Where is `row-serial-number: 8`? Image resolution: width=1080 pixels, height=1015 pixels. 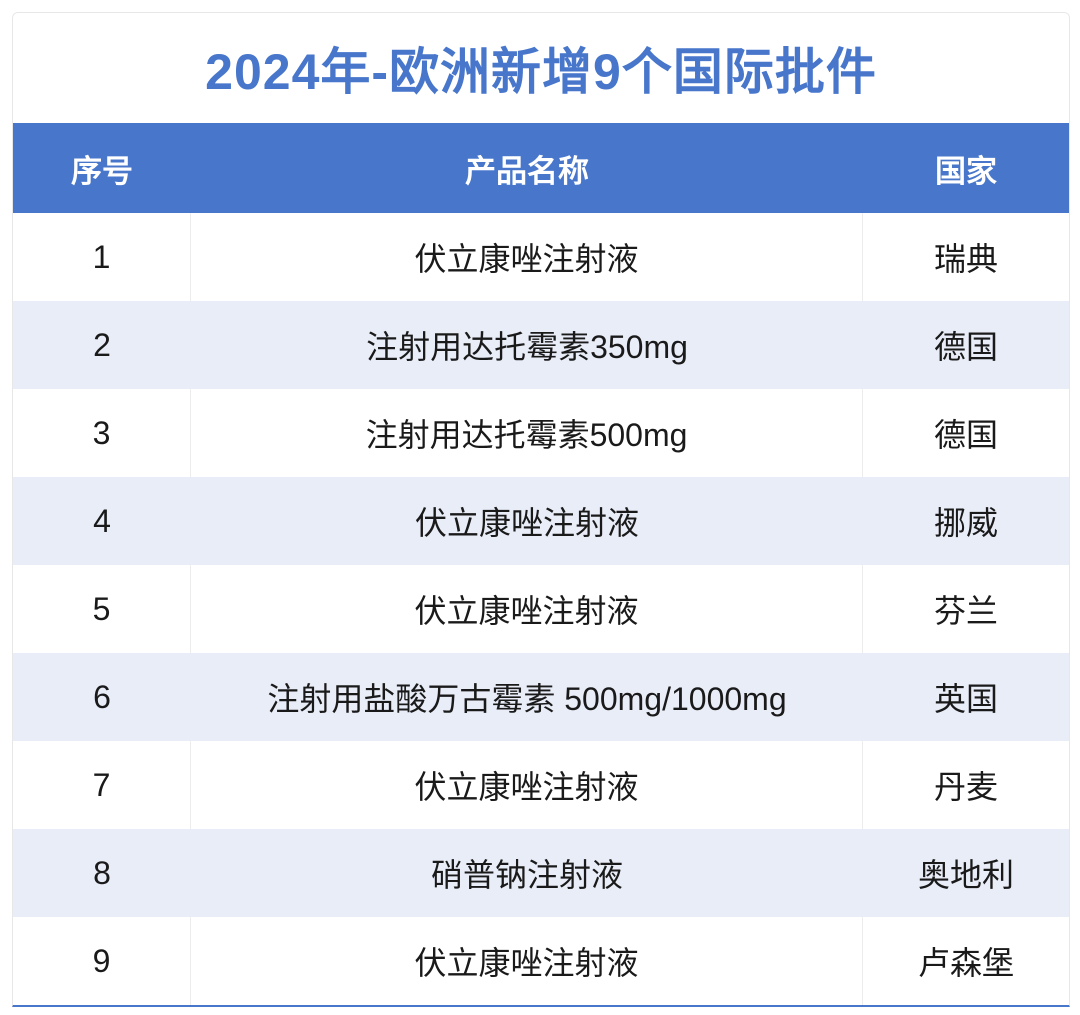
row-serial-number: 8 is located at coordinates (102, 872).